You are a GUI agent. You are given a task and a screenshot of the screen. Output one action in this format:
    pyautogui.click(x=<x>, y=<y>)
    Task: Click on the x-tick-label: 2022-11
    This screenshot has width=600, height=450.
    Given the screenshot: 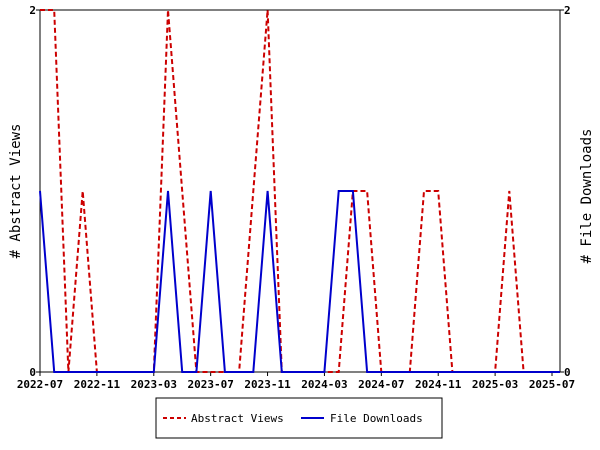 What is the action you would take?
    pyautogui.click(x=97, y=384)
    